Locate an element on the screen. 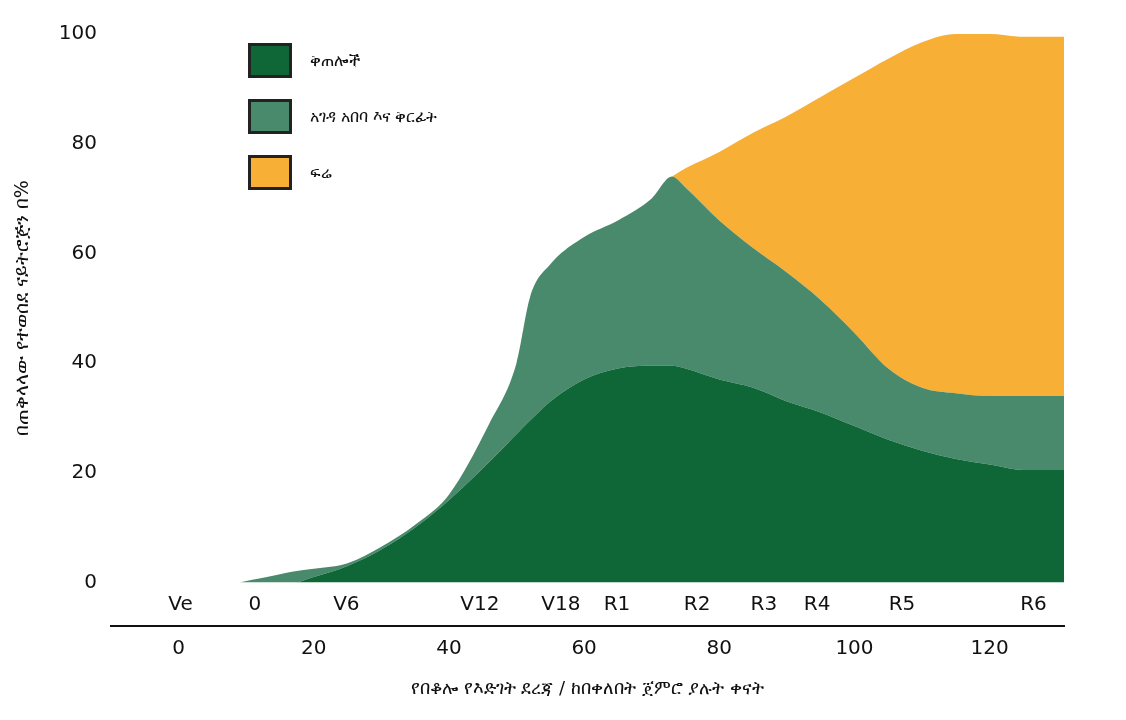  text: Ve is located at coordinates (180, 602).